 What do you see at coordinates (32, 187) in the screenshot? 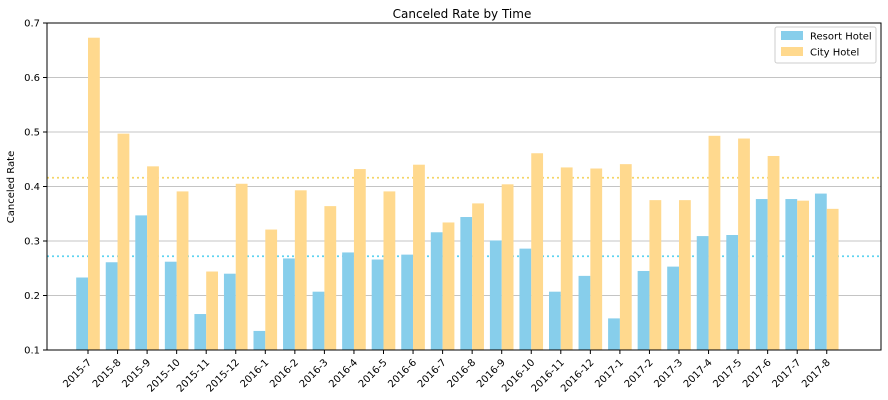
I see `y-tick-label: 0.4` at bounding box center [32, 187].